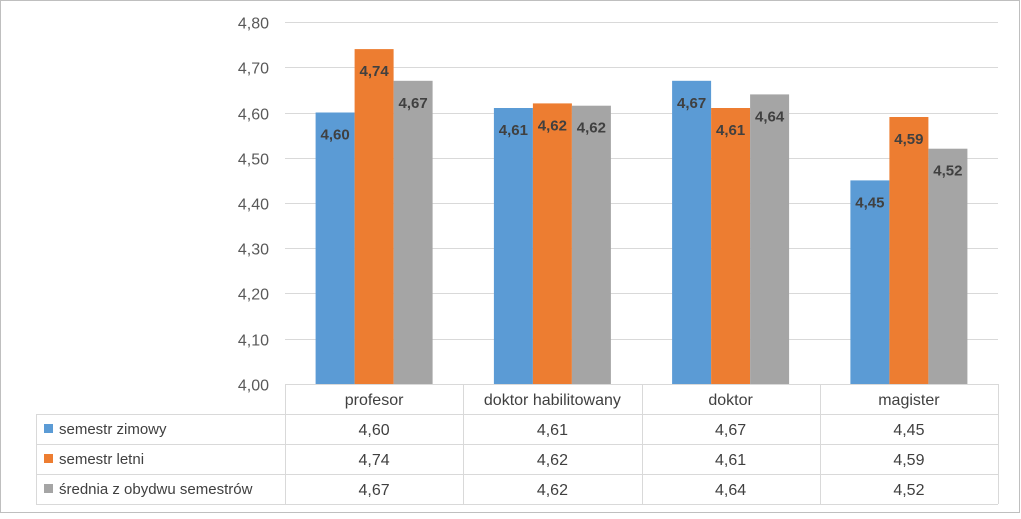 The height and width of the screenshot is (519, 1021). What do you see at coordinates (253, 386) in the screenshot?
I see `y-tick-label: 4,00` at bounding box center [253, 386].